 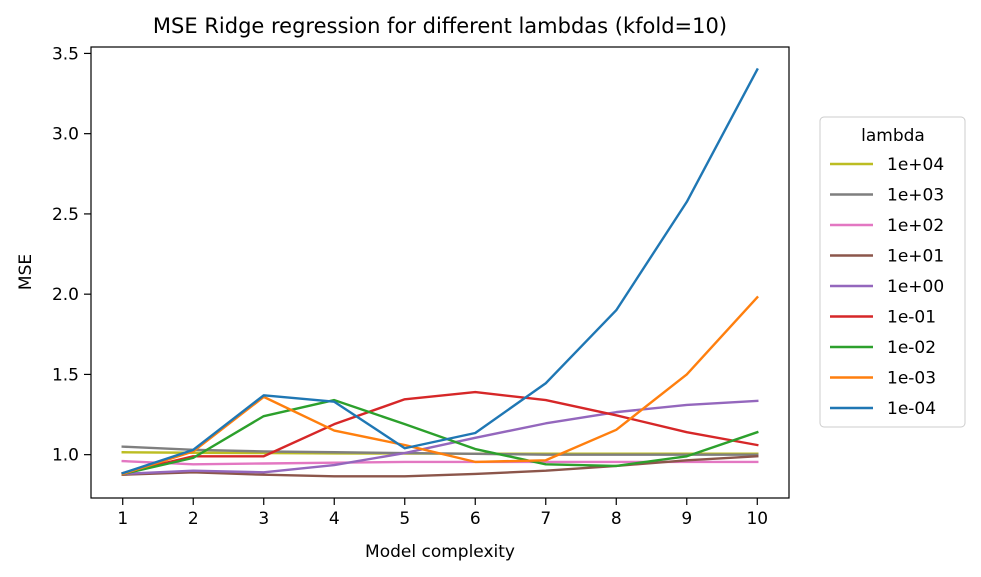 What do you see at coordinates (911, 318) in the screenshot?
I see `legend-label: 1e-01` at bounding box center [911, 318].